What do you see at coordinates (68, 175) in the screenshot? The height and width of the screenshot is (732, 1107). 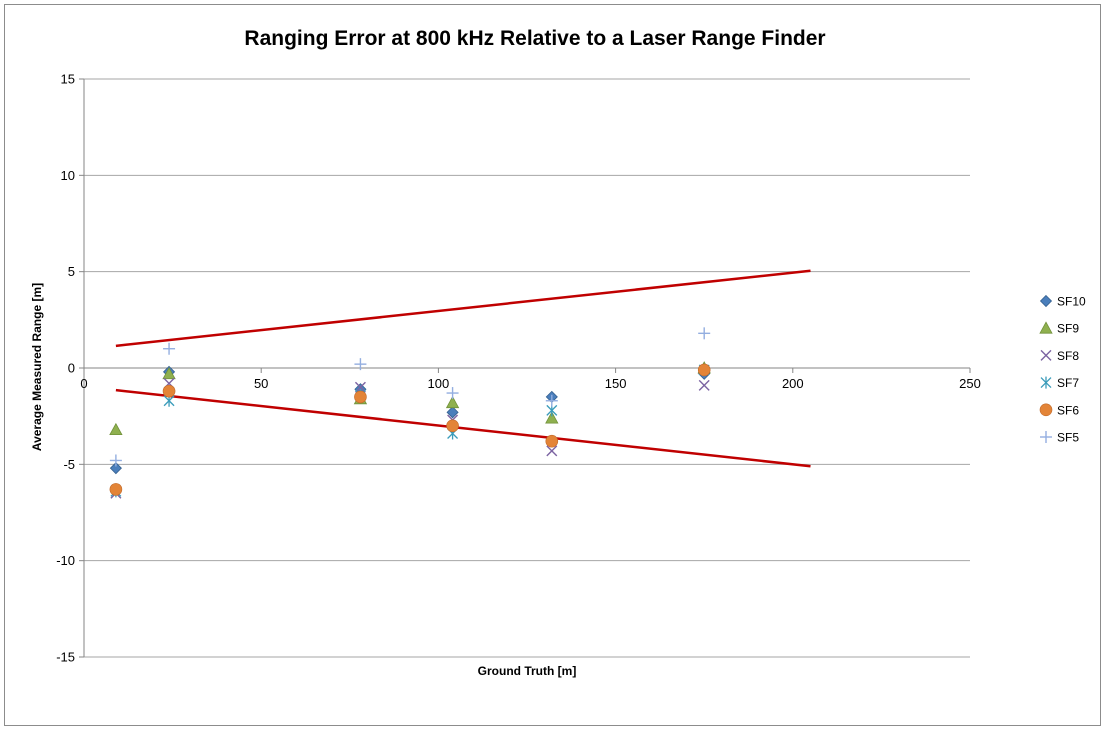 I see `y-tick-label: 10` at bounding box center [68, 175].